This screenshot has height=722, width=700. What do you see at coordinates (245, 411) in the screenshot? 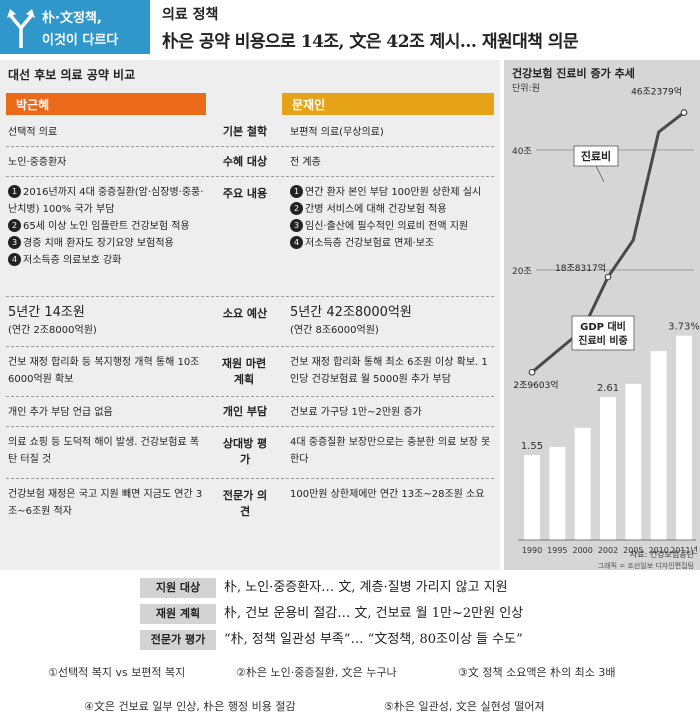
I see `burden-category: 개인 부담` at bounding box center [245, 411].